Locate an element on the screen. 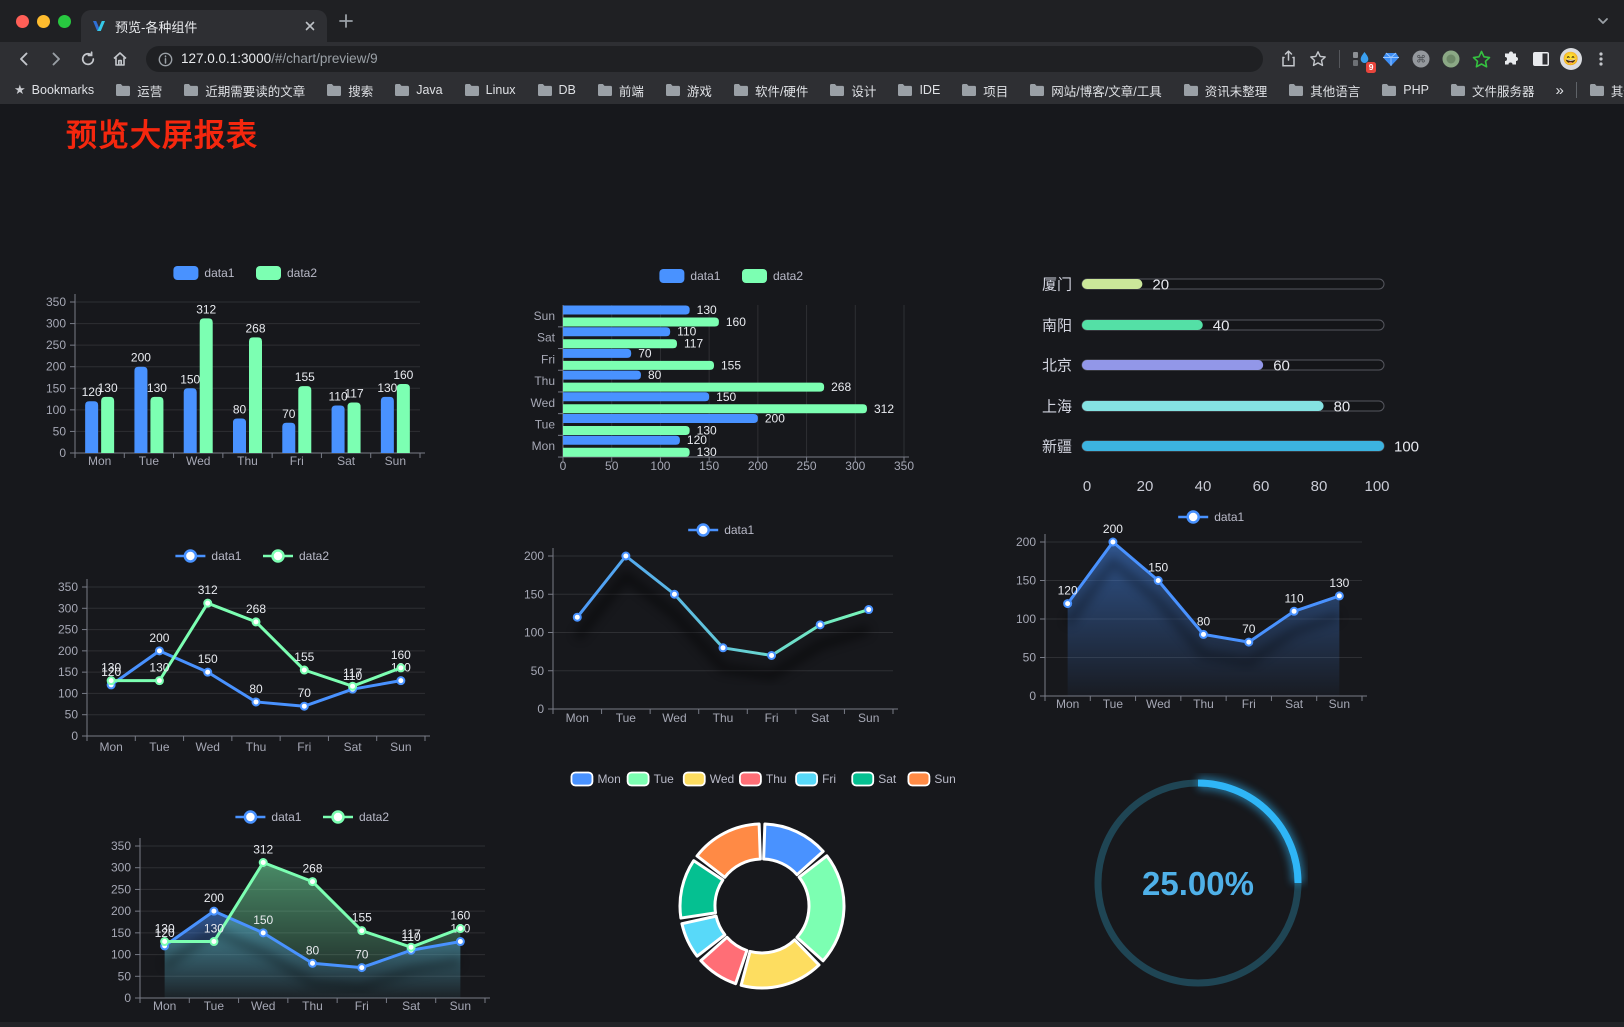 Image resolution: width=1624 pixels, height=1027 pixels. close-window-button is located at coordinates (22, 21).